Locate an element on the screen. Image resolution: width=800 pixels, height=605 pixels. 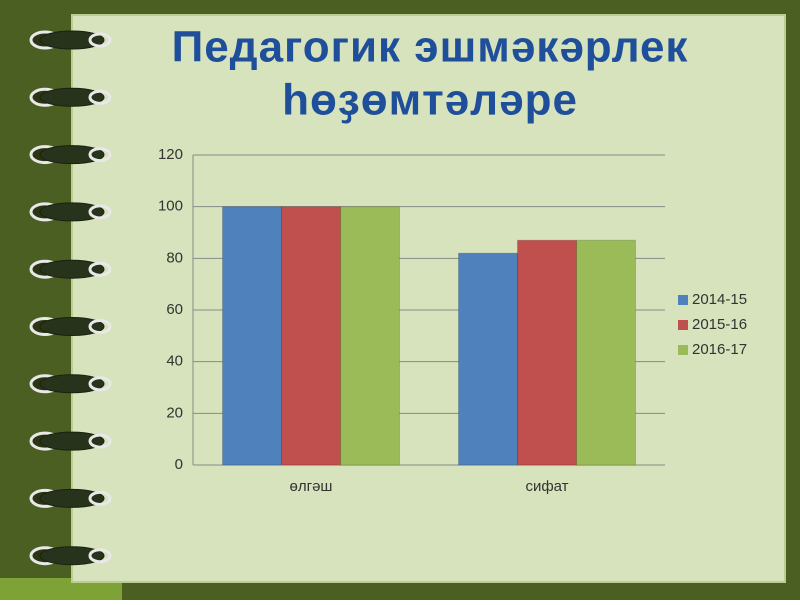
legend-label: 2014-15 is located at coordinates (719, 299).